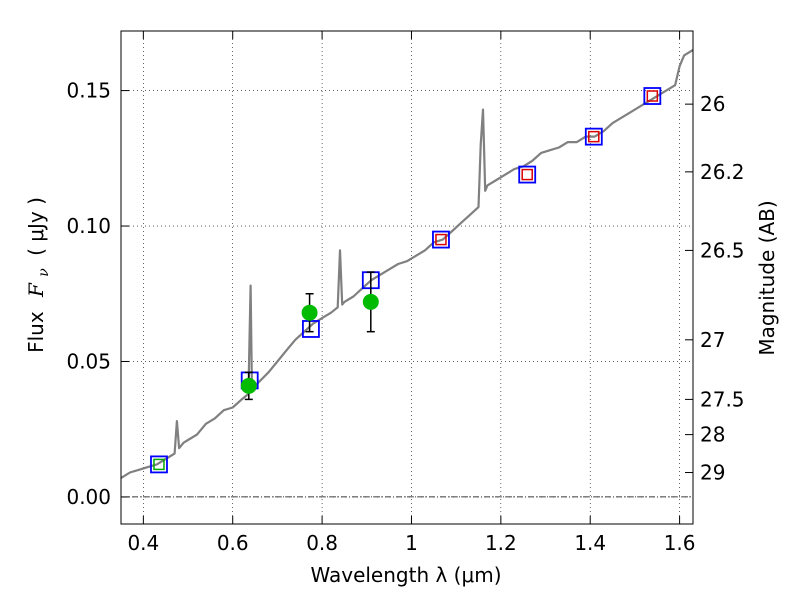  What do you see at coordinates (36, 226) in the screenshot?
I see `y-axis-title-units: ( μJy )` at bounding box center [36, 226].